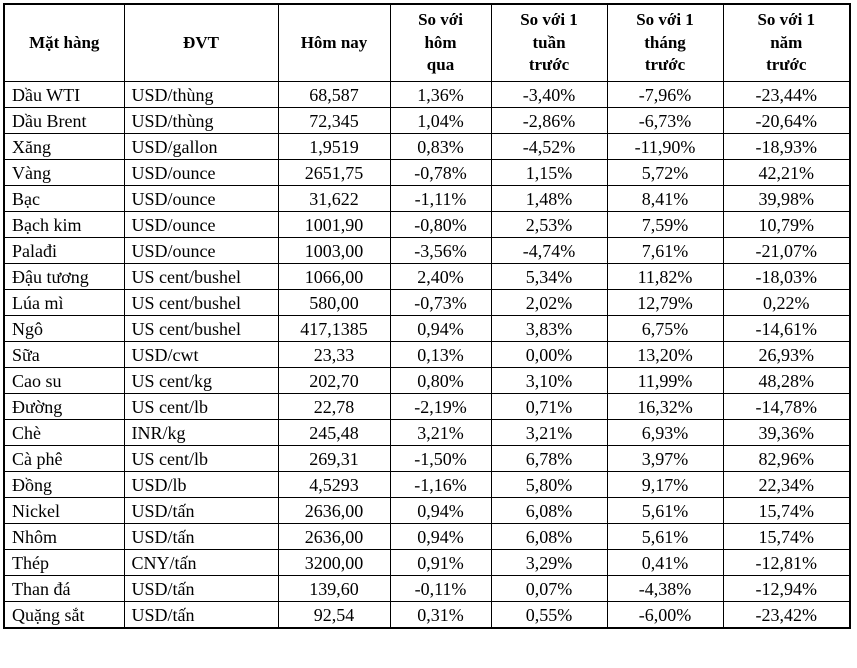 The height and width of the screenshot is (668, 857). I want to click on cell-vs-year: 48,28%, so click(786, 380).